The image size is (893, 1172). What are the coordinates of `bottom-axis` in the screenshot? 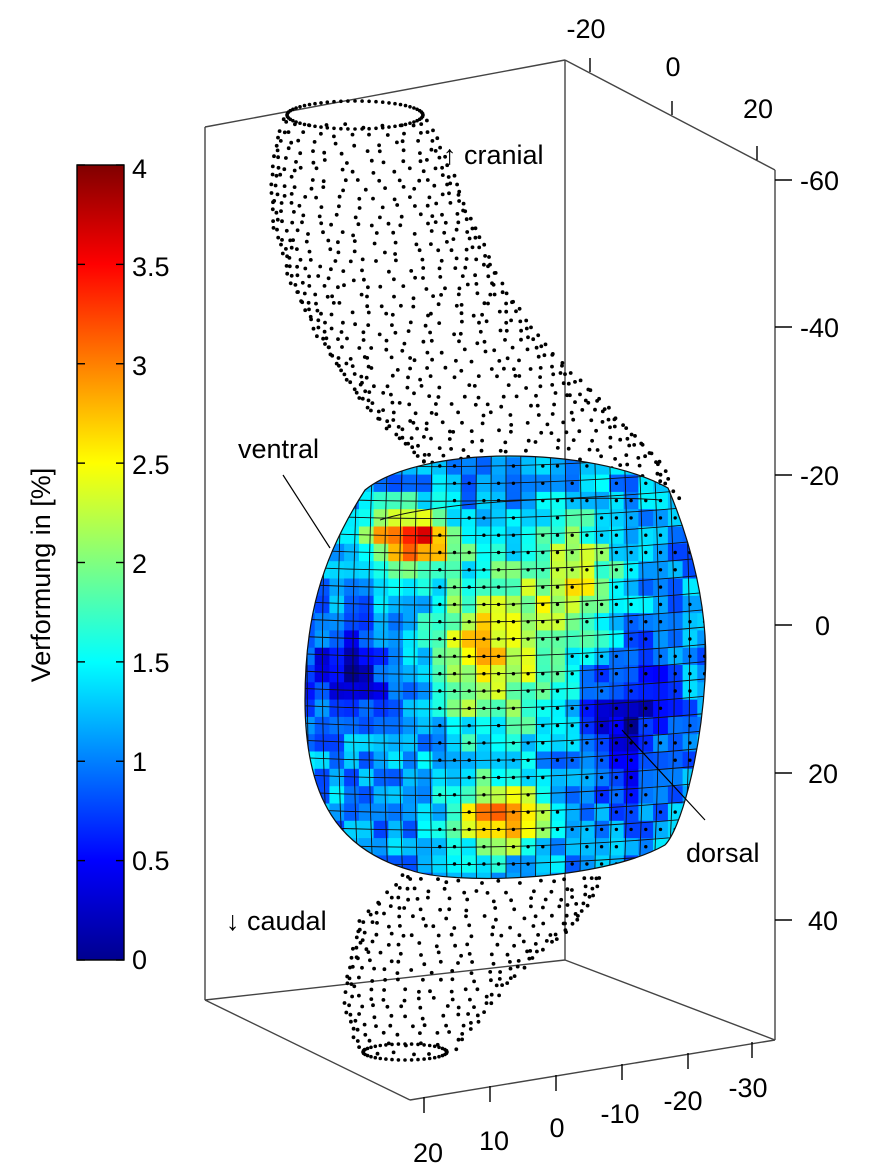 It's located at (588, 1077).